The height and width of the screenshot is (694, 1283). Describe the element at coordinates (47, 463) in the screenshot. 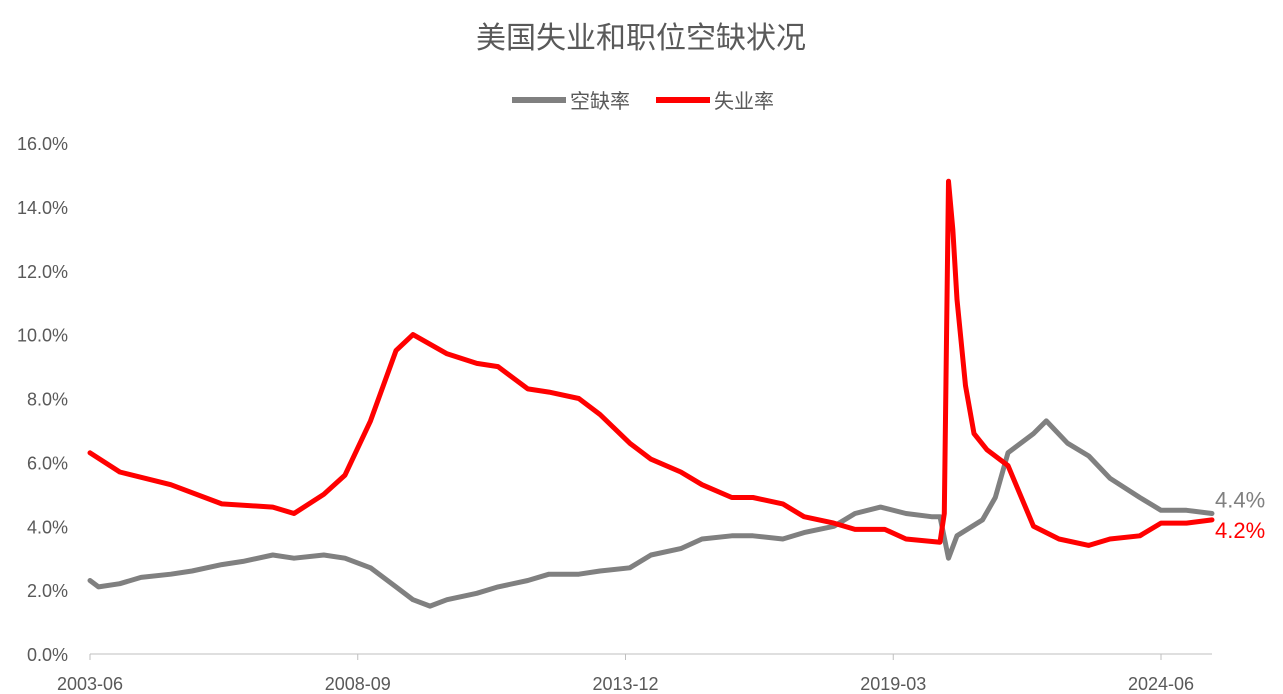

I see `y-tick-label: 6.0%` at that location.